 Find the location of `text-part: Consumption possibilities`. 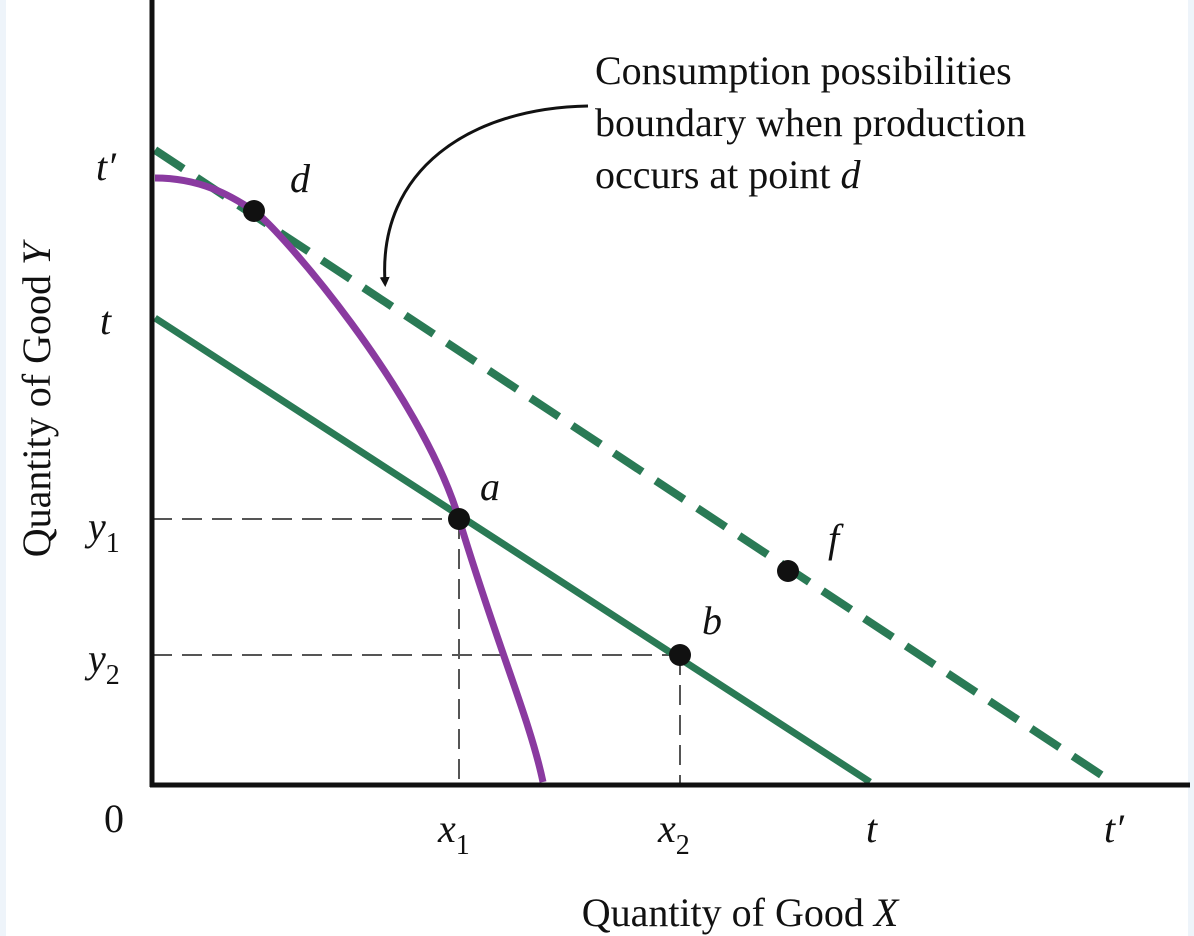

text-part: Consumption possibilities is located at coordinates (803, 70).